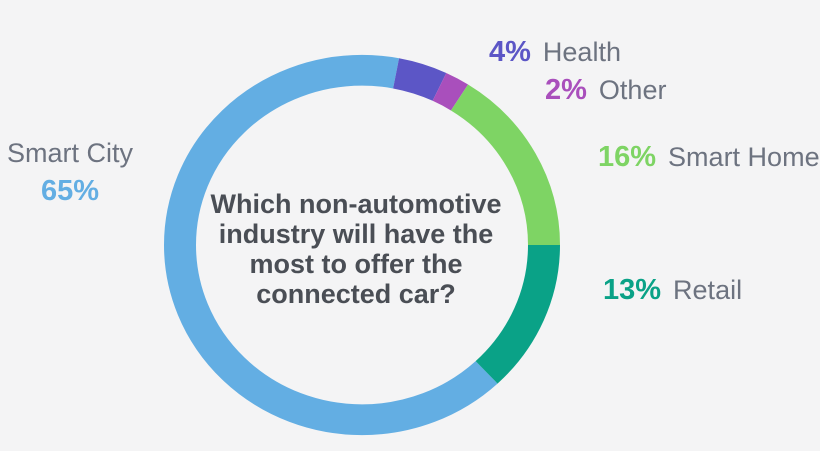 The height and width of the screenshot is (451, 820). Describe the element at coordinates (566, 90) in the screenshot. I see `label-other-pct: 2%` at that location.